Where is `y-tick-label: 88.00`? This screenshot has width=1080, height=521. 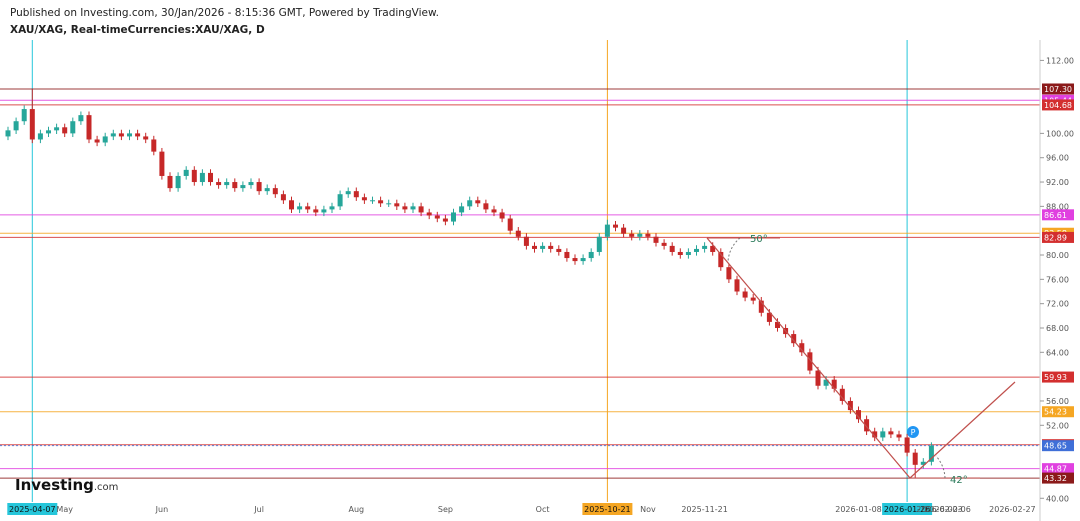 y-tick-label: 88.00 is located at coordinates (1057, 206).